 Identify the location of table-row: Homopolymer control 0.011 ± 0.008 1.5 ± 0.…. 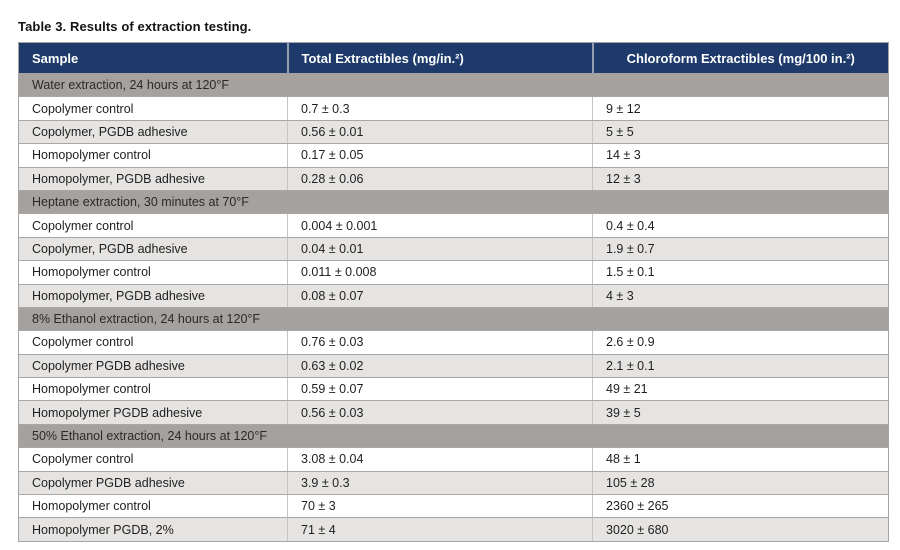
(453, 272).